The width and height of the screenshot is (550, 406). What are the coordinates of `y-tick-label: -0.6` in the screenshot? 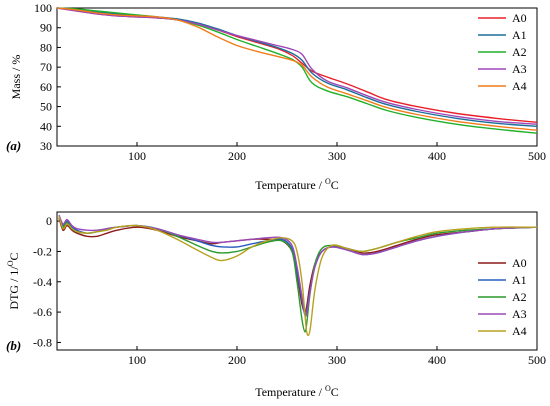 It's located at (42, 312).